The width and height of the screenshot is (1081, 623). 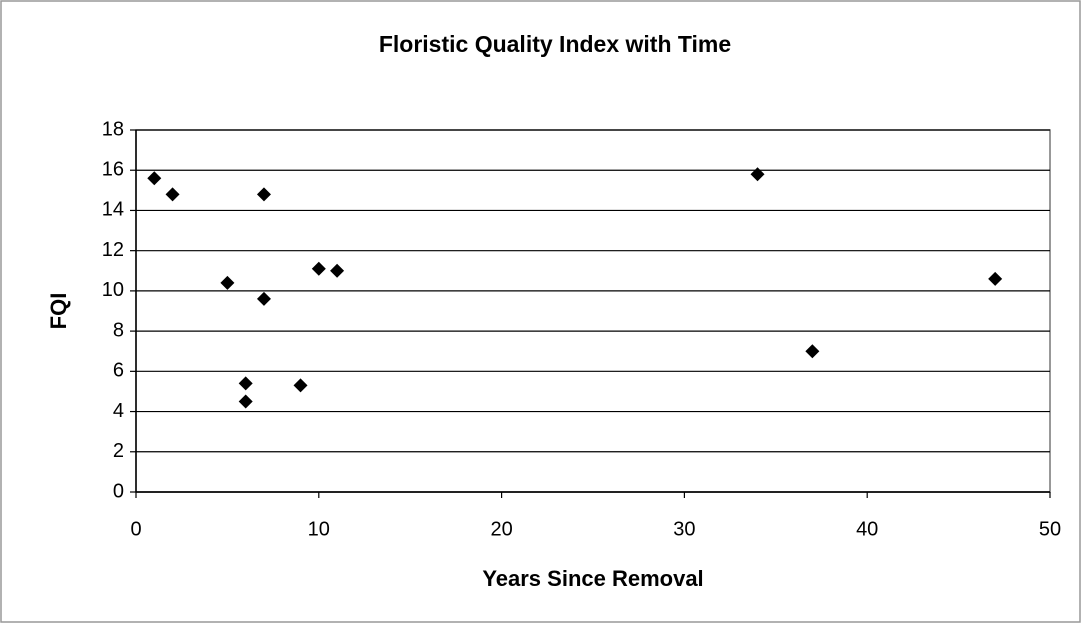 What do you see at coordinates (113, 170) in the screenshot?
I see `y-tick-label: 16` at bounding box center [113, 170].